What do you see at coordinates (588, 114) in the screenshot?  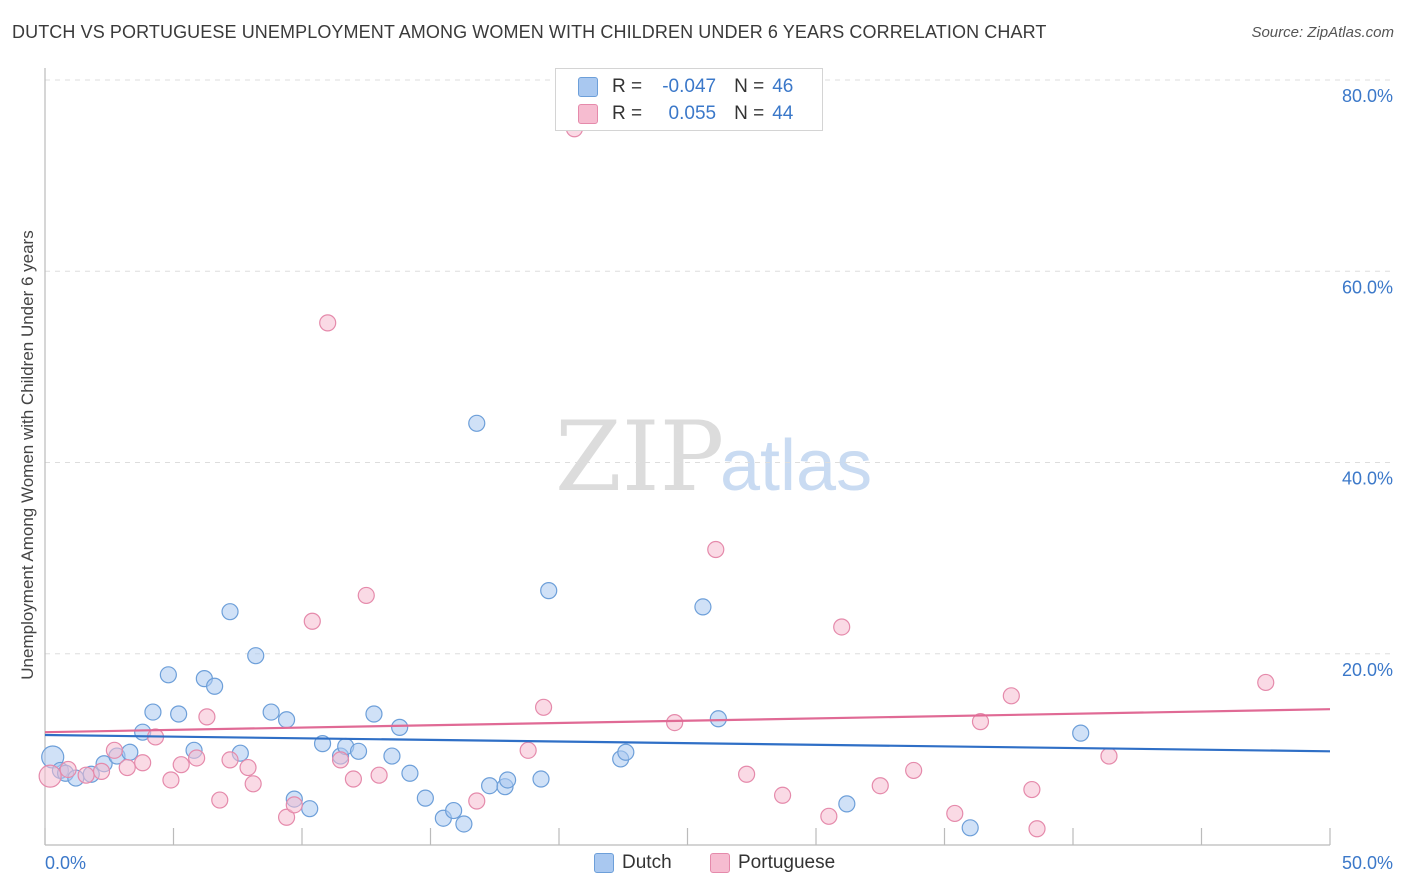 I see `portuguese-swatch` at bounding box center [588, 114].